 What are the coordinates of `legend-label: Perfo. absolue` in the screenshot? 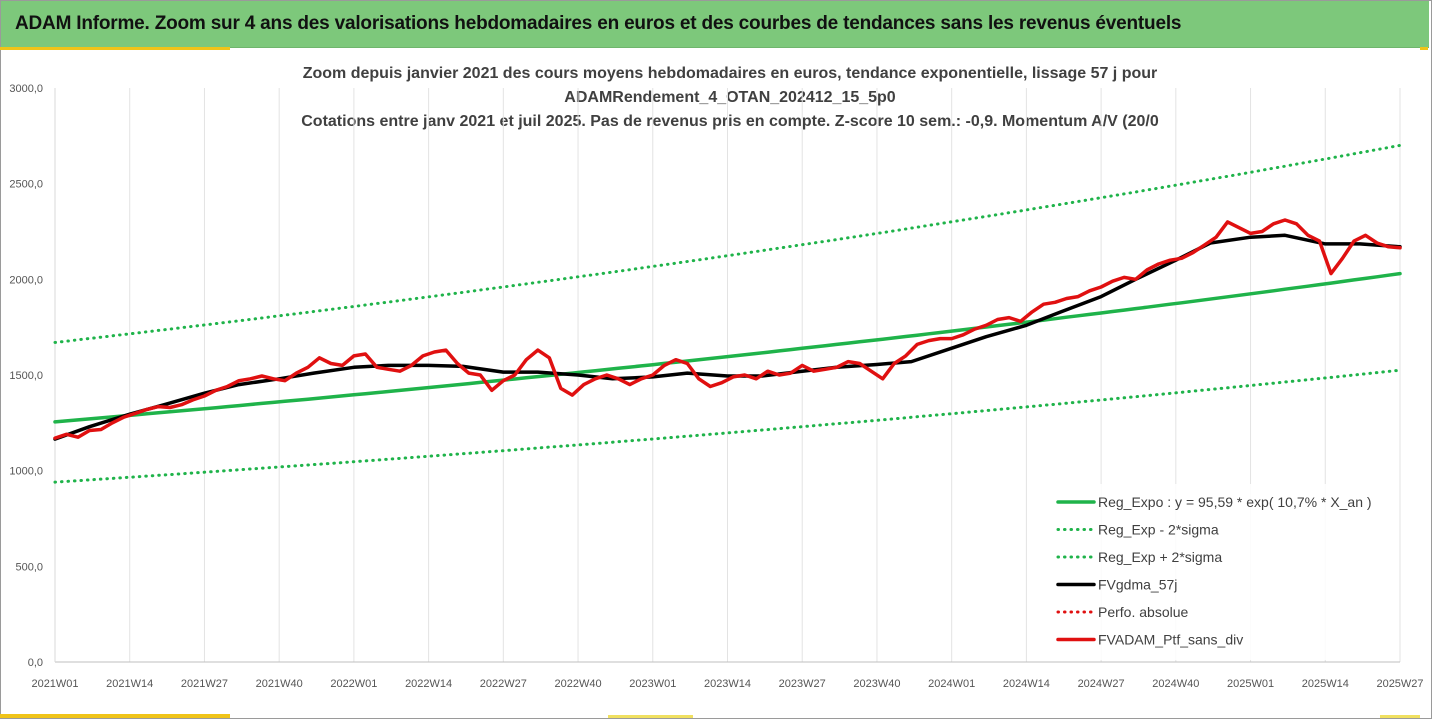 It's located at (1143, 612).